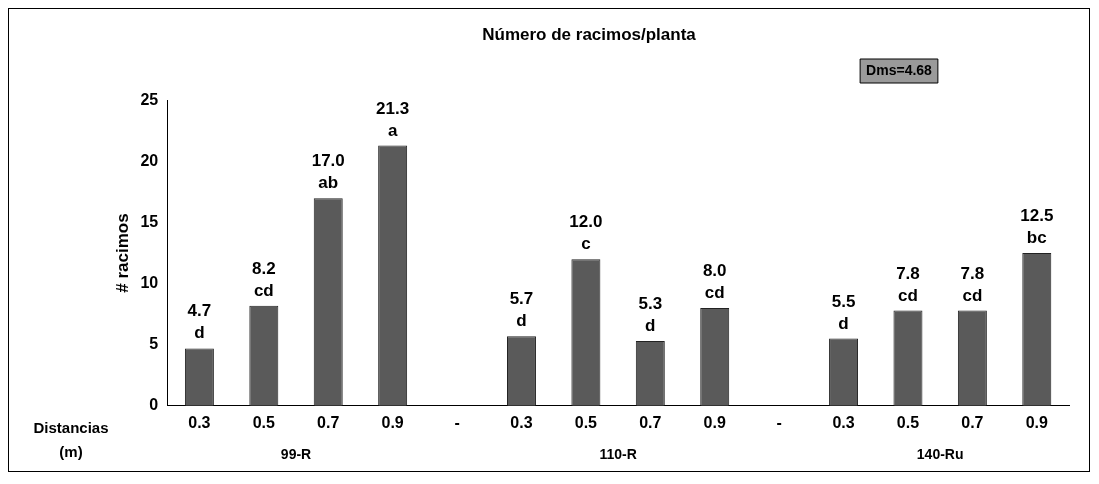 The image size is (1099, 484). I want to click on y-tick-label: 15, so click(149, 221).